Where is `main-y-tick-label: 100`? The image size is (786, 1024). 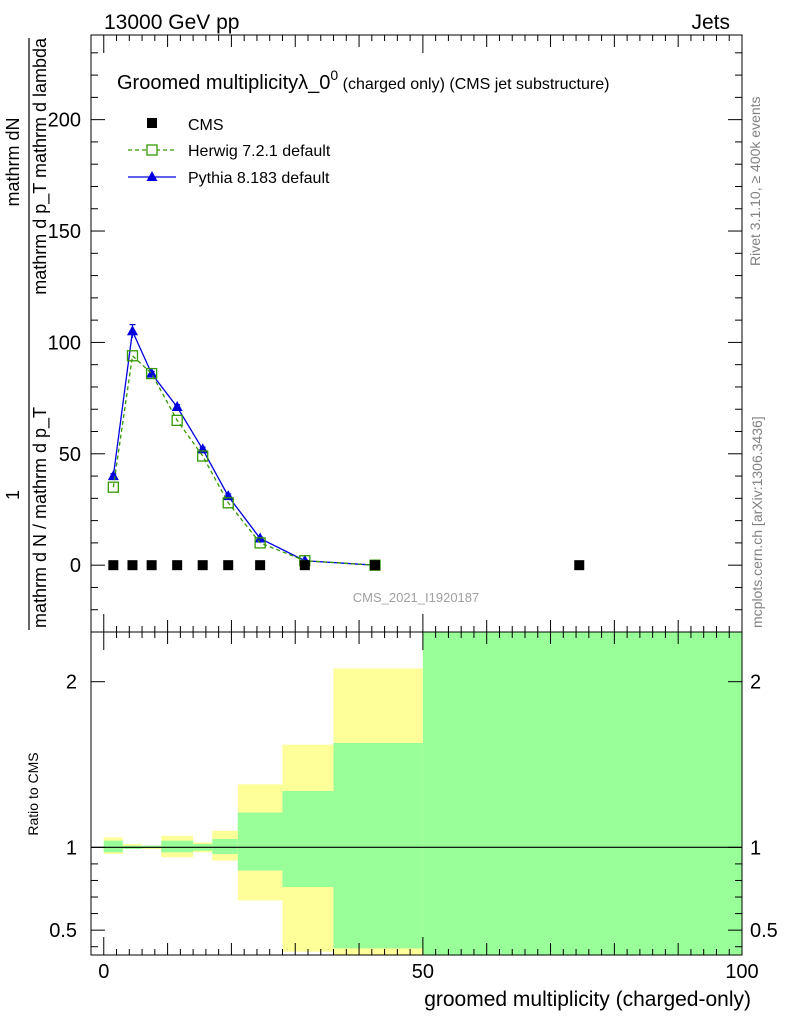 main-y-tick-label: 100 is located at coordinates (64, 343).